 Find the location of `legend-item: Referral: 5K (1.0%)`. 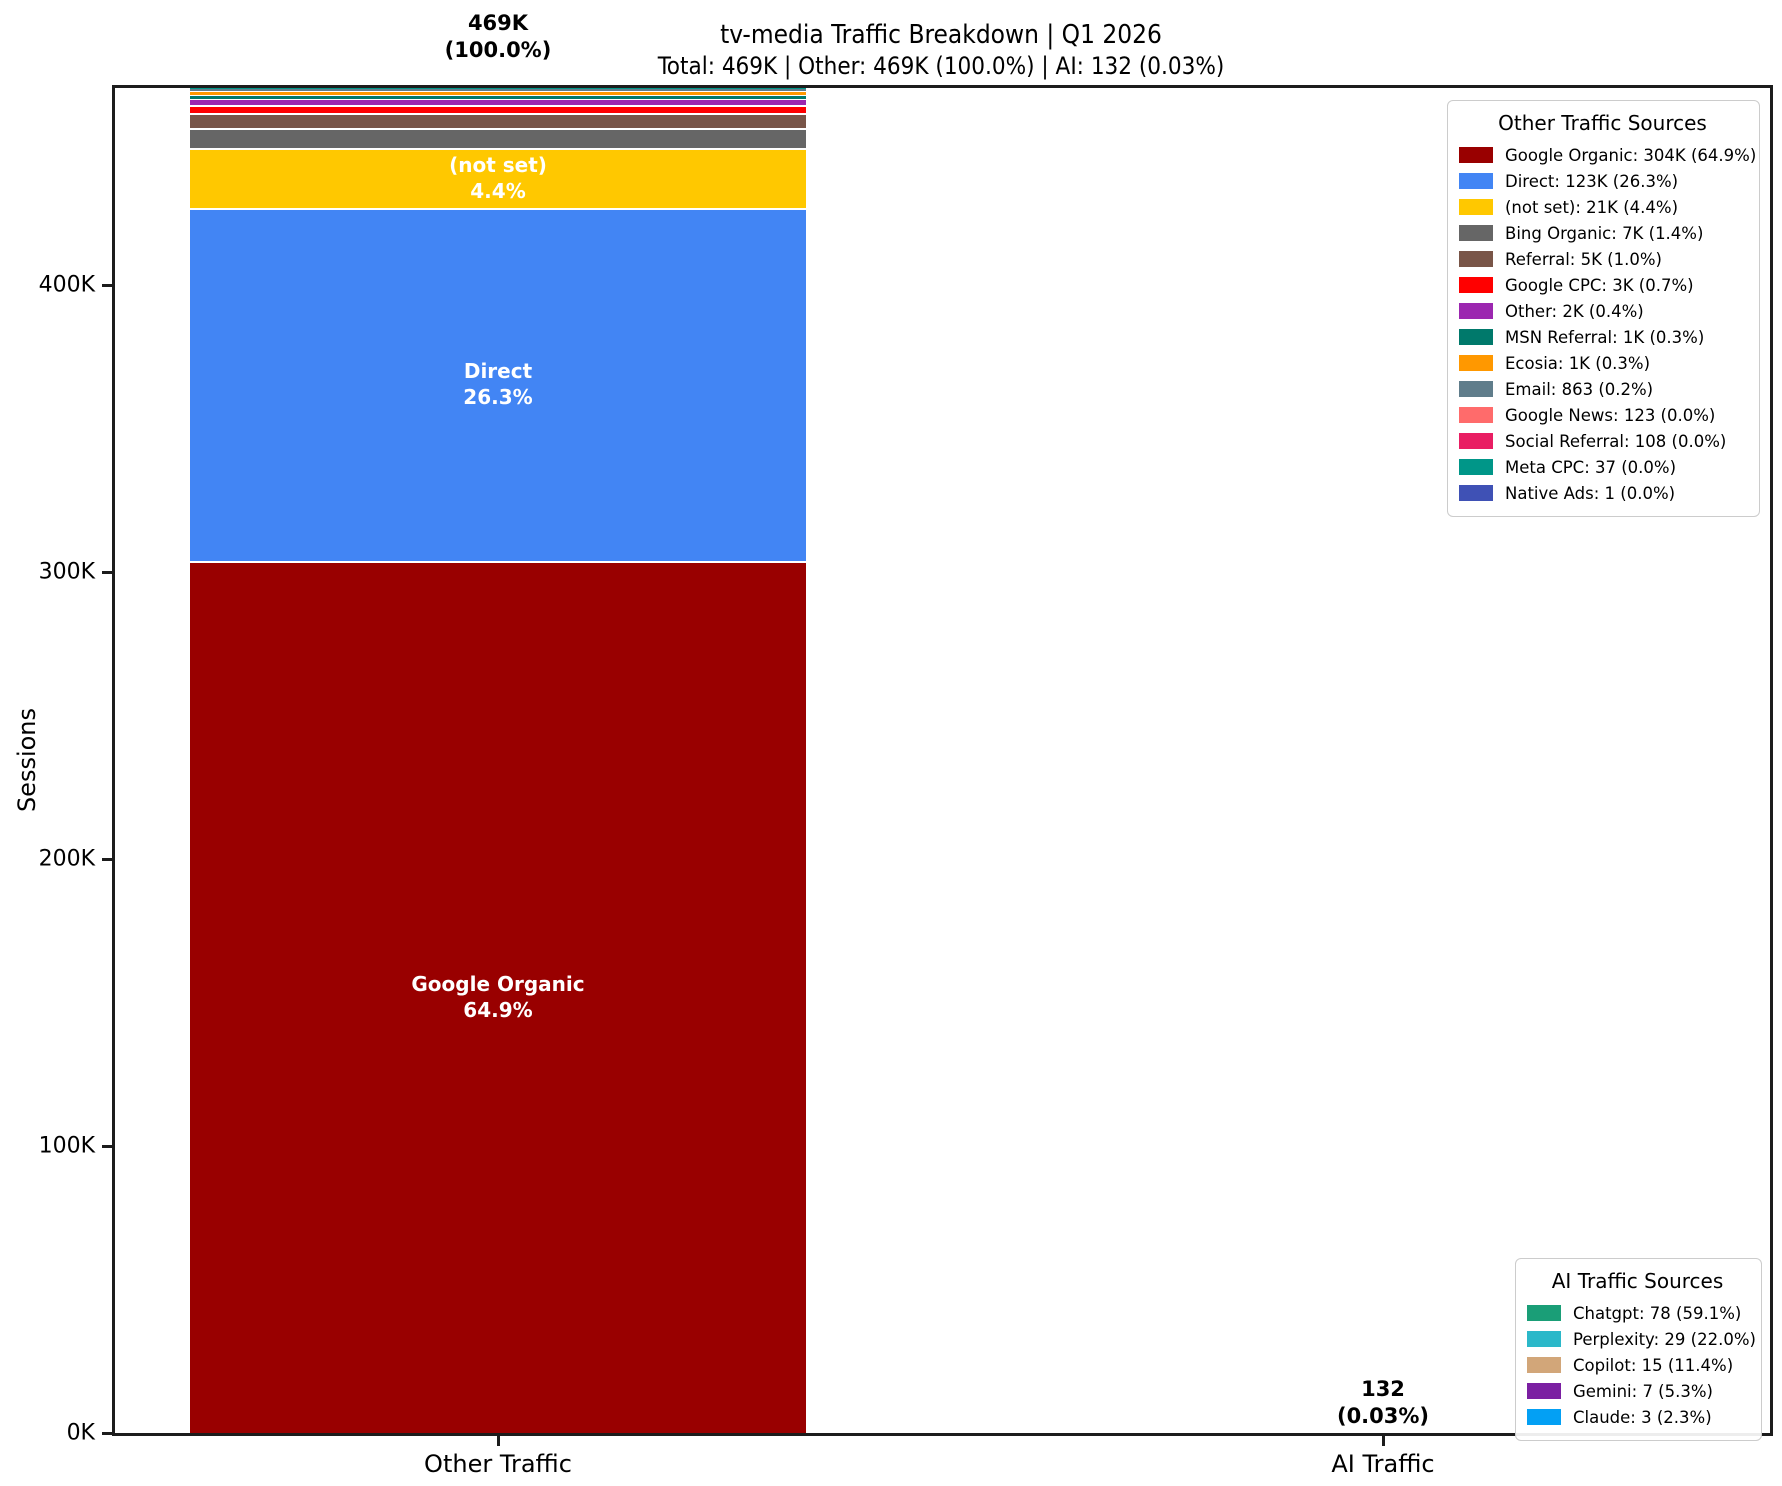

legend-item: Referral: 5K (1.0%) is located at coordinates (1602, 259).